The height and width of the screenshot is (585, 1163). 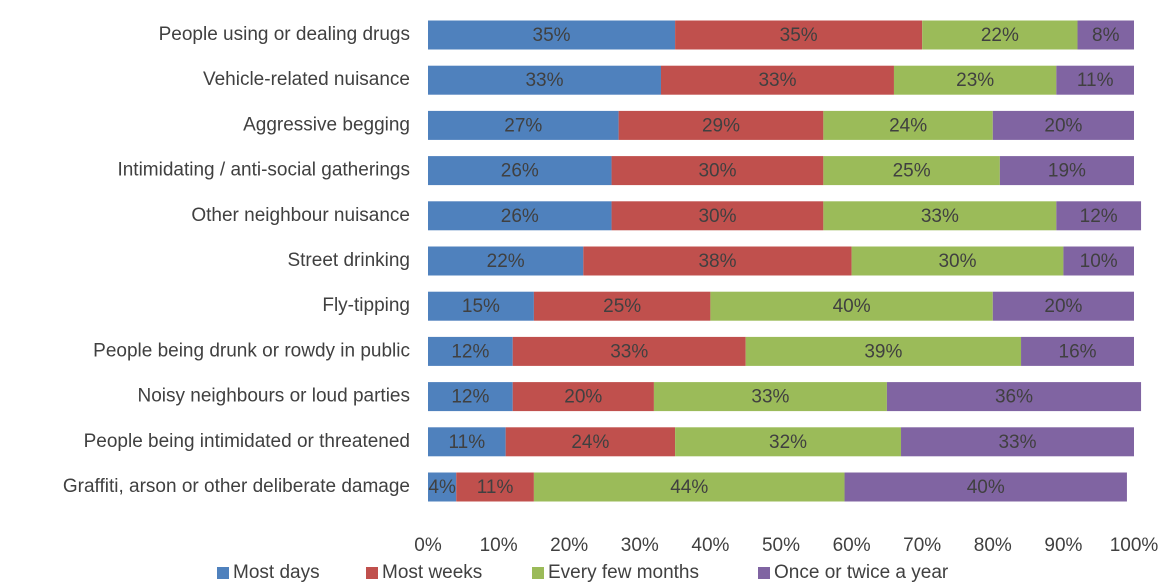 I want to click on legend-item: Once or twice a year, so click(x=853, y=572).